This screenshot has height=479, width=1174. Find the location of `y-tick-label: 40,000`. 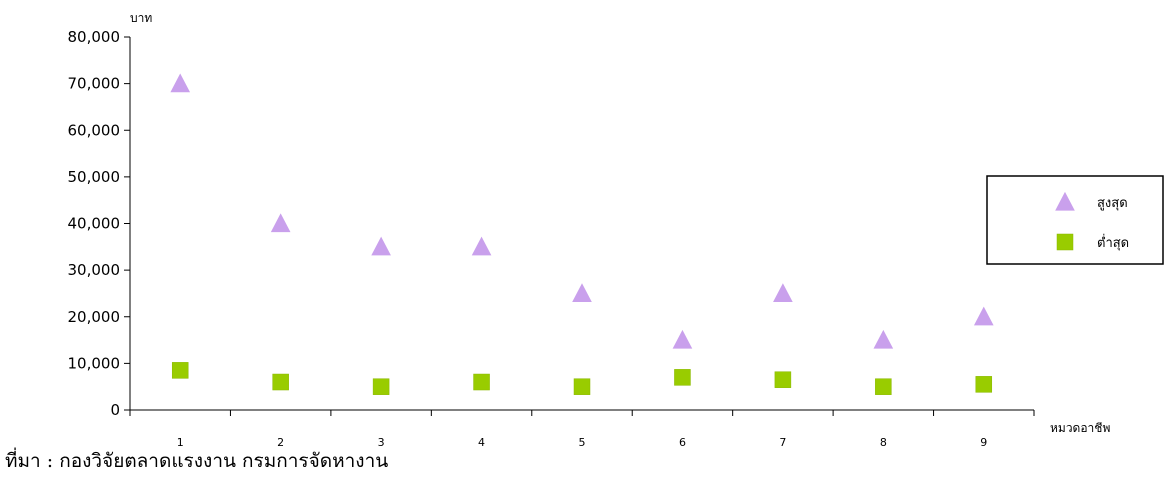

y-tick-label: 40,000 is located at coordinates (94, 224).